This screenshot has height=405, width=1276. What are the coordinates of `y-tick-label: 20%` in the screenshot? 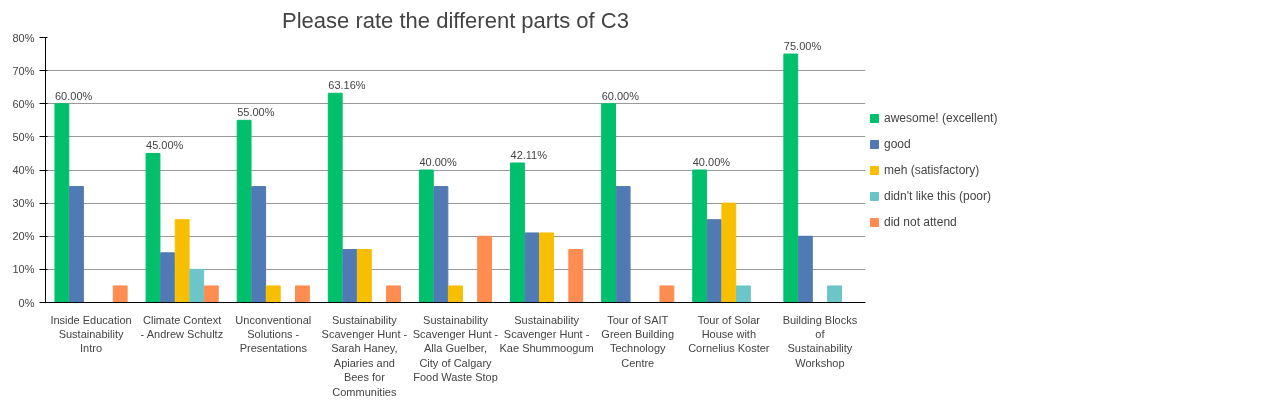 It's located at (23, 236).